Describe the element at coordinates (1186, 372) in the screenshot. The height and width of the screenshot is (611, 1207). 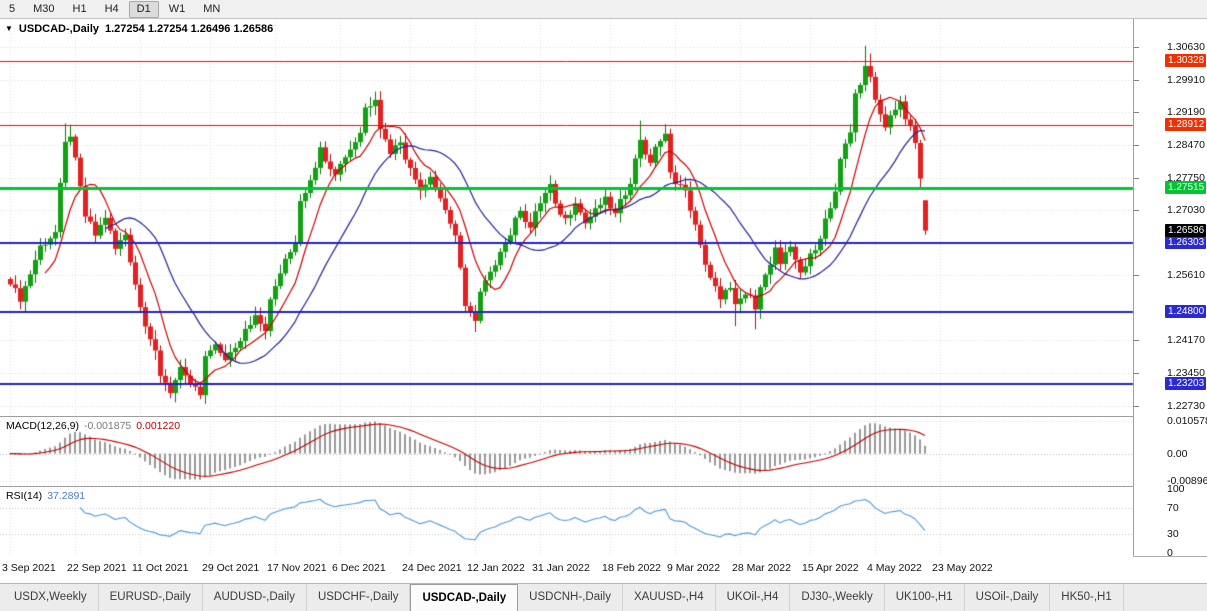
I see `price-axis-tick: 1.23450` at that location.